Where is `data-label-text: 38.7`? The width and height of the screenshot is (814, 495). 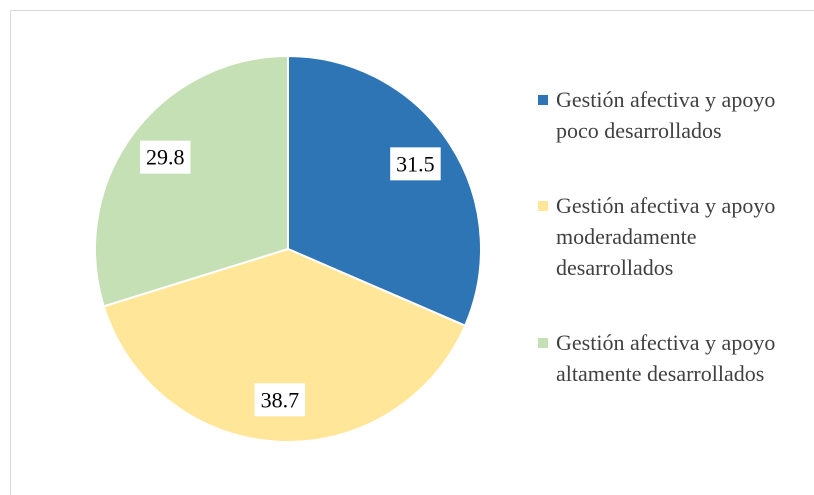 data-label-text: 38.7 is located at coordinates (280, 399).